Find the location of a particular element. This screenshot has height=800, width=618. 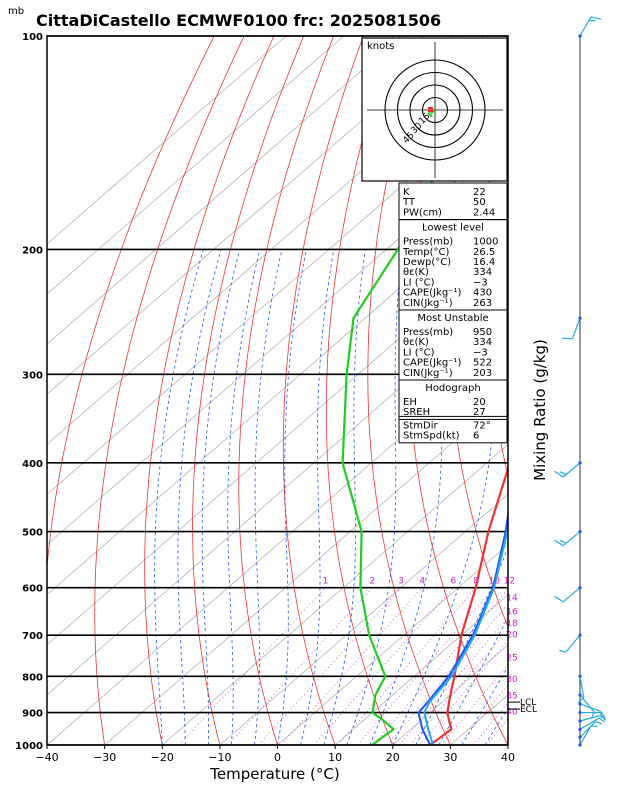

storm-motion-value: 72° is located at coordinates (482, 425).